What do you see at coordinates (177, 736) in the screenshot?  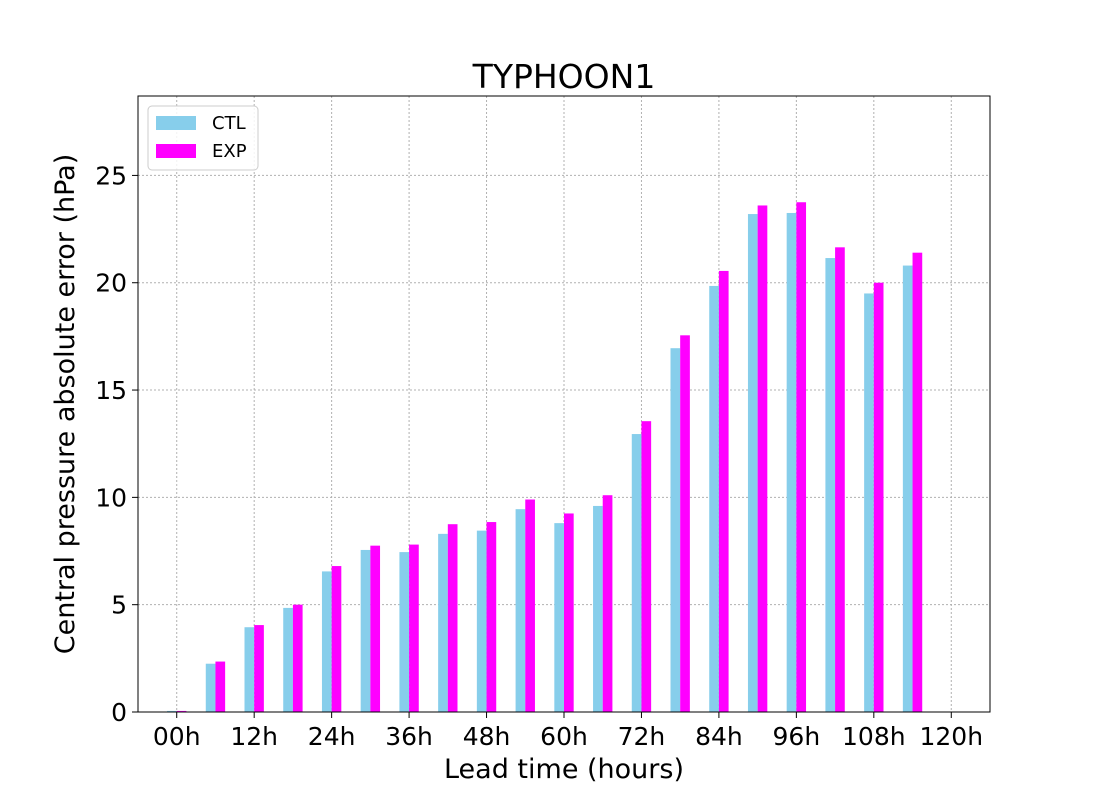 I see `x-tick-label: 00h` at bounding box center [177, 736].